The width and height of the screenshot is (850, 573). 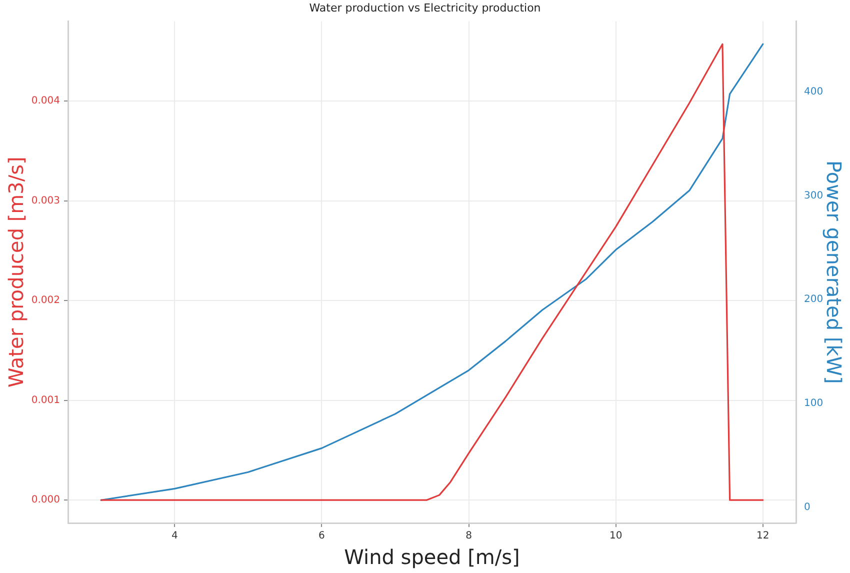 I want to click on y-axis-title: Water produced [m3/s], so click(x=16, y=272).